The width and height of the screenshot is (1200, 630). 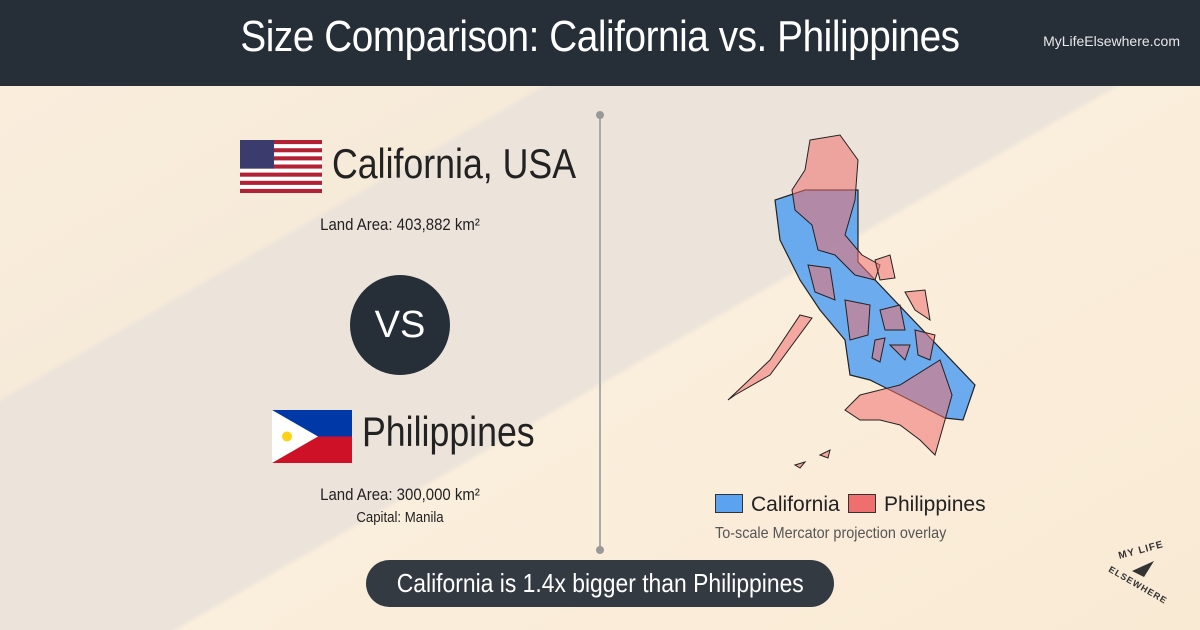 I want to click on map-note: To-scale Mercator projection overlay, so click(x=831, y=533).